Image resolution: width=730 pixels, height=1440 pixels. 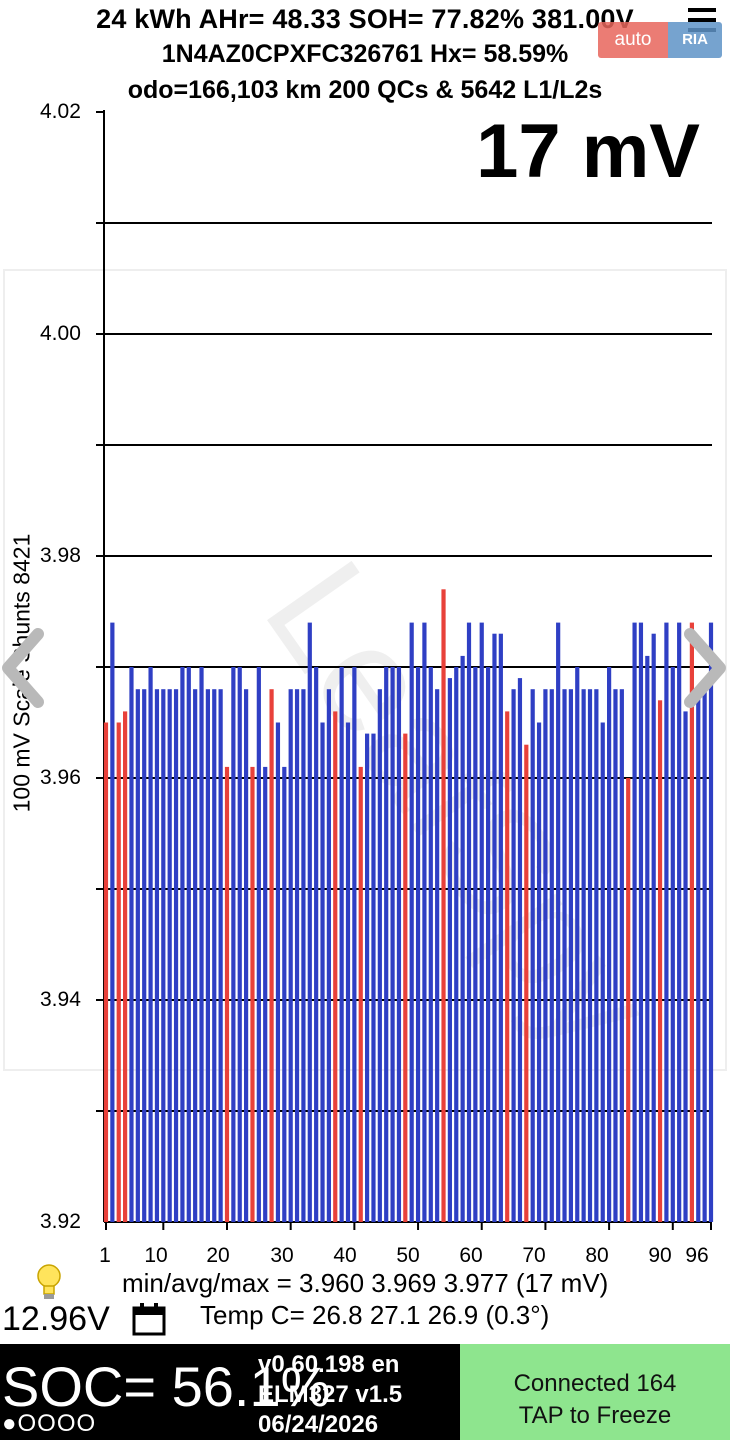 What do you see at coordinates (60, 333) in the screenshot?
I see `y-tick-label: 4.00` at bounding box center [60, 333].